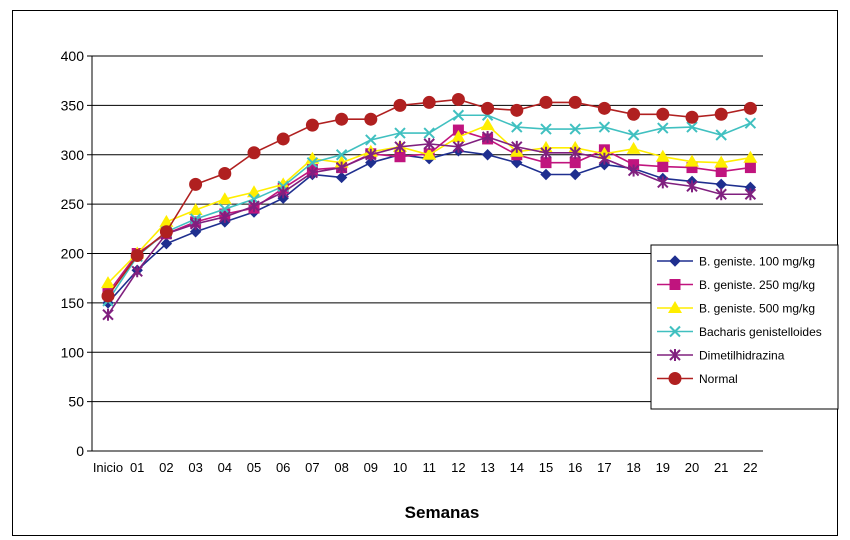 Image resolution: width=850 pixels, height=540 pixels. What do you see at coordinates (80, 451) in the screenshot?
I see `y-tick-label: 0` at bounding box center [80, 451].